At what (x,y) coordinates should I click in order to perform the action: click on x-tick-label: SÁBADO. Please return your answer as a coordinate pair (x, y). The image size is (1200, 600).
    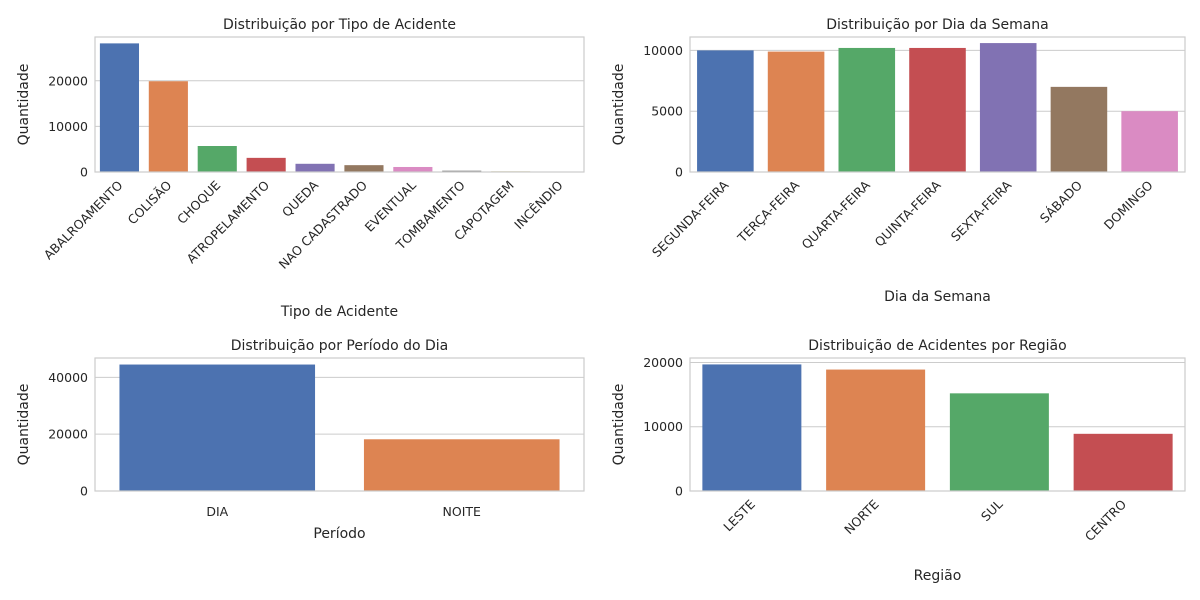
    Looking at the image, I should click on (1061, 201).